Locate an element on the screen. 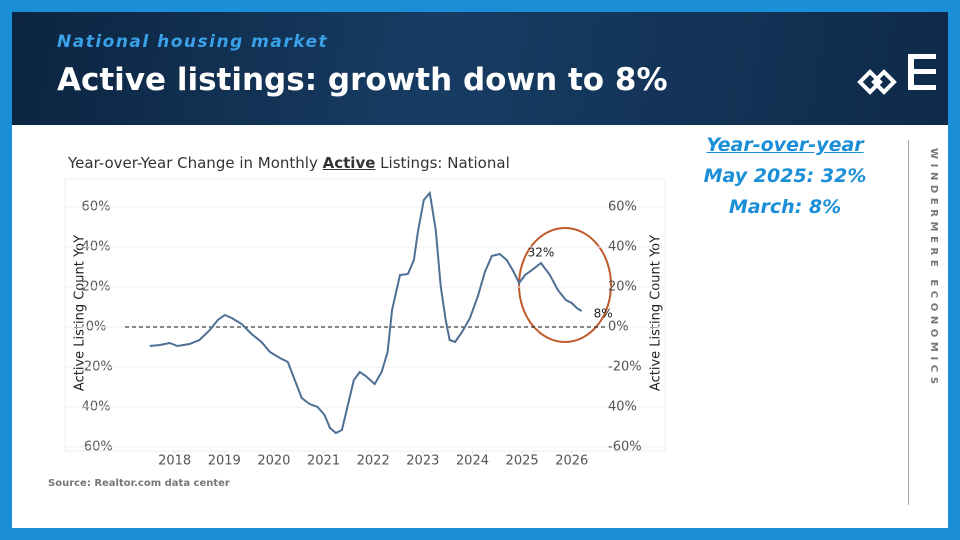 This screenshot has width=960, height=540. annotation: 32% is located at coordinates (541, 253).